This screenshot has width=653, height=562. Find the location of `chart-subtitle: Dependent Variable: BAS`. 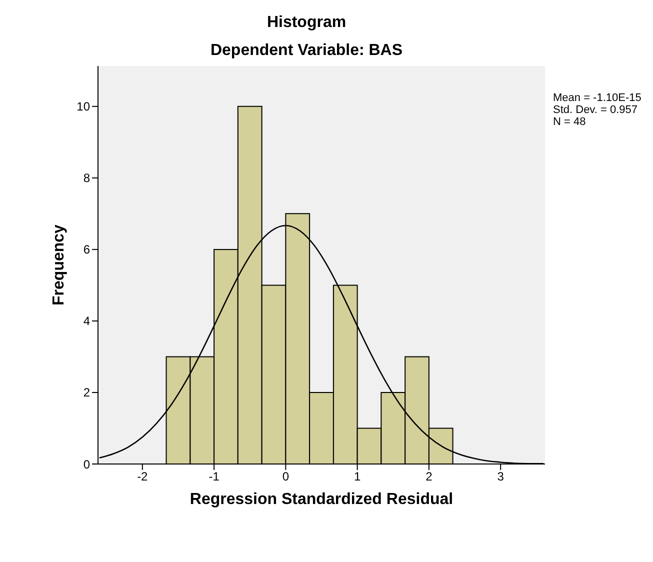

chart-subtitle: Dependent Variable: BAS is located at coordinates (306, 51).